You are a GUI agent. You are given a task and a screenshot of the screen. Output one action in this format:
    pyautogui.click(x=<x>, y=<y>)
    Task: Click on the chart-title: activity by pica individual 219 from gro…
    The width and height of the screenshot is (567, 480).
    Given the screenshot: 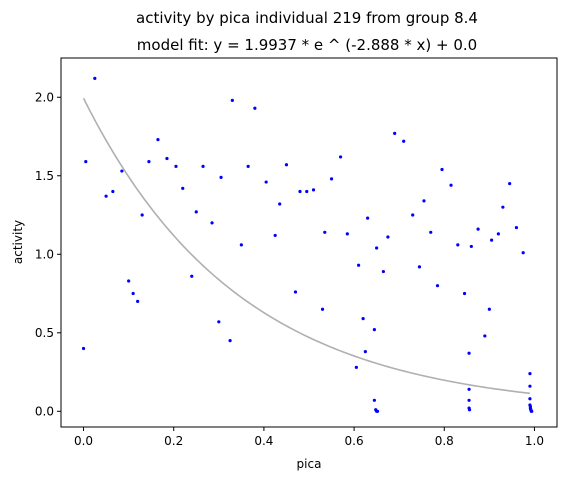 What is the action you would take?
    pyautogui.click(x=307, y=18)
    